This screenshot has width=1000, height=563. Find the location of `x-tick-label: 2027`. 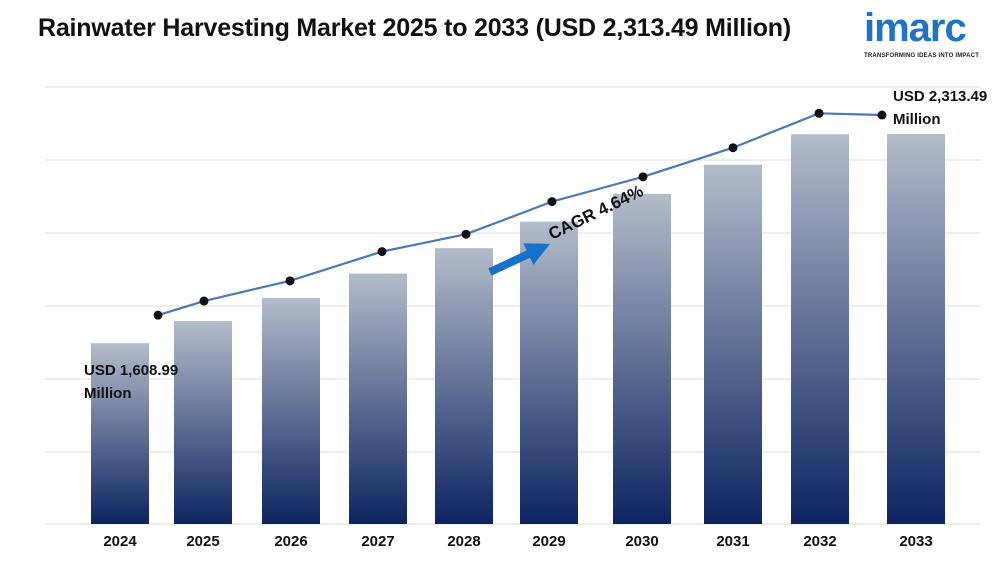

x-tick-label: 2027 is located at coordinates (377, 541).